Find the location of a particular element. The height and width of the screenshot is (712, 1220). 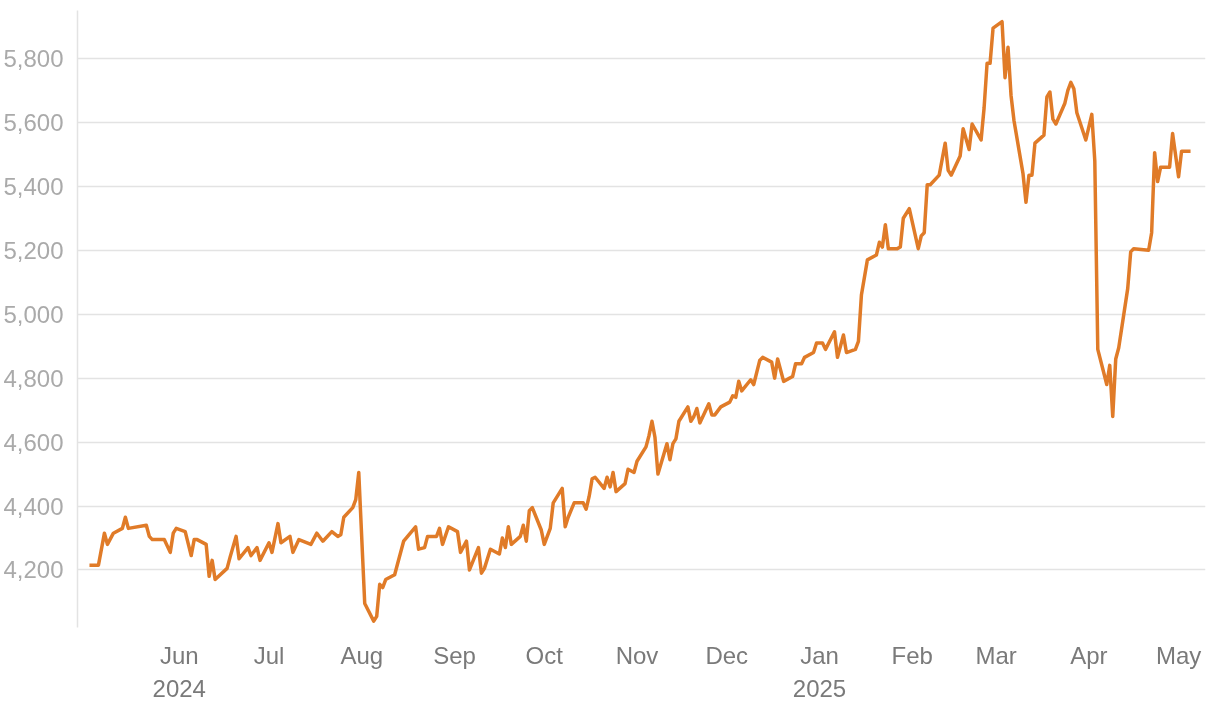

y-tick-label: 4,400 is located at coordinates (33, 506).